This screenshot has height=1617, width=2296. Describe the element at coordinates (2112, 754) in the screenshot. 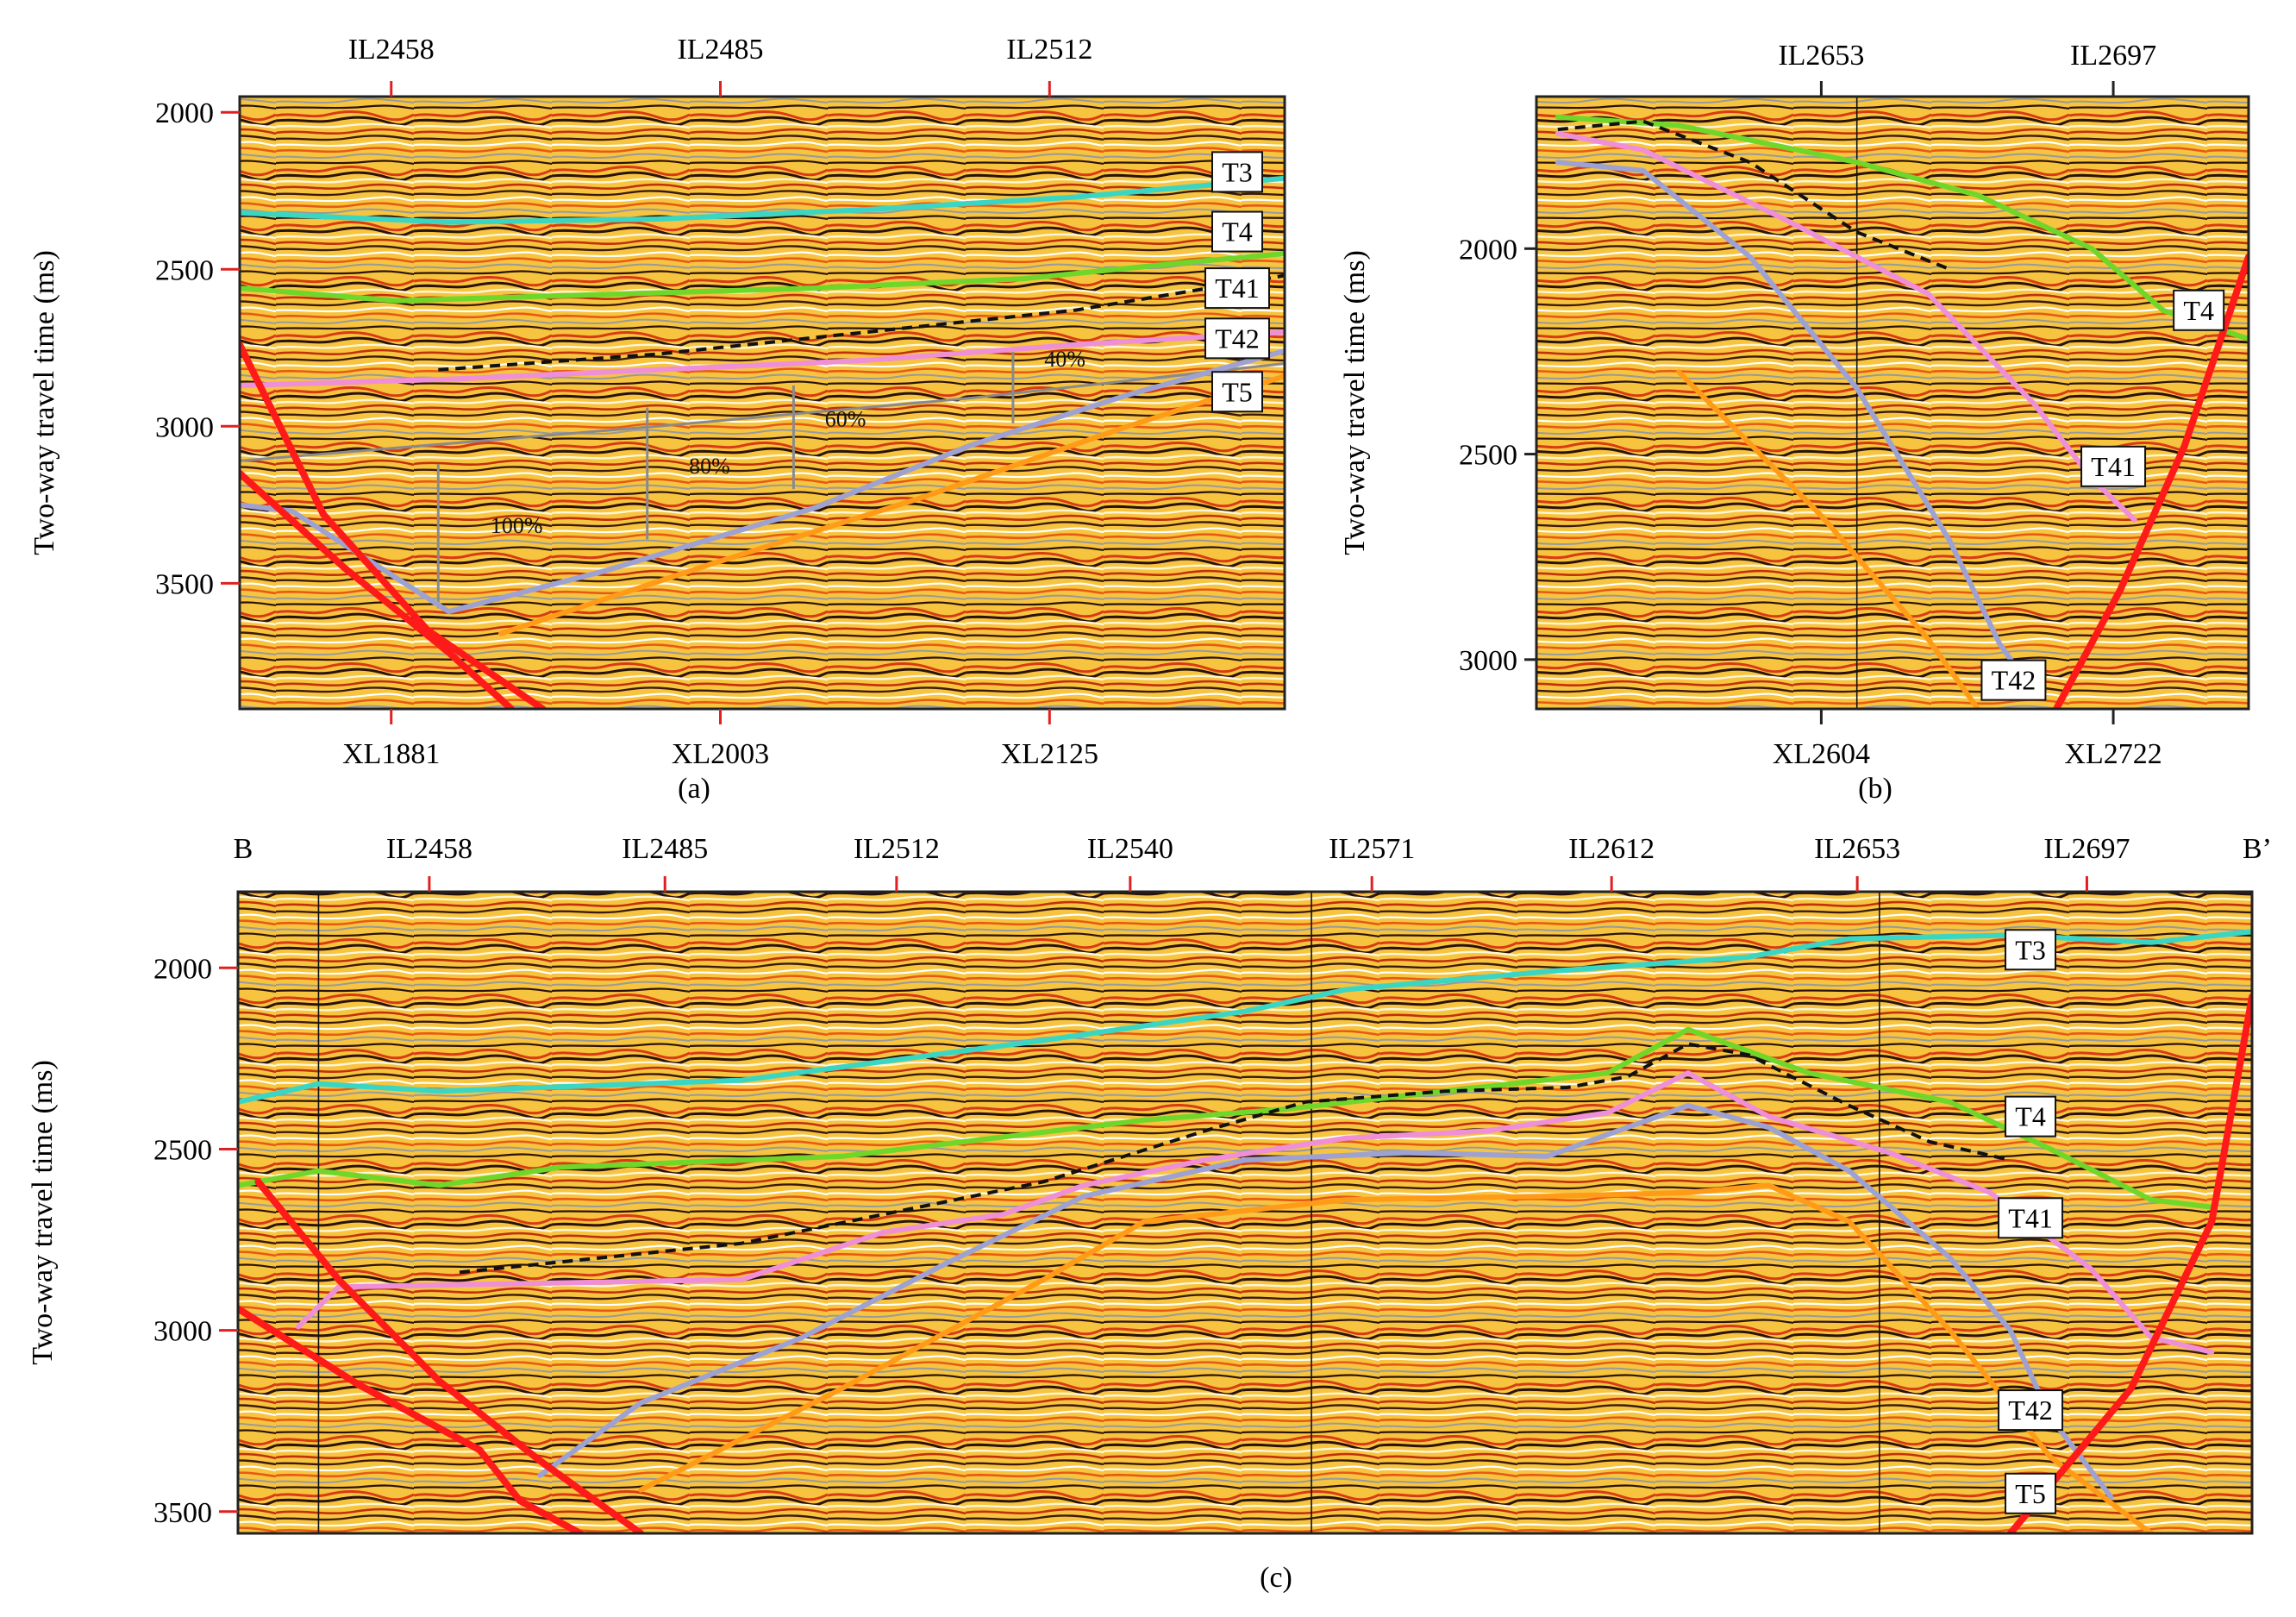

I see `crossline-label: XL2722` at that location.